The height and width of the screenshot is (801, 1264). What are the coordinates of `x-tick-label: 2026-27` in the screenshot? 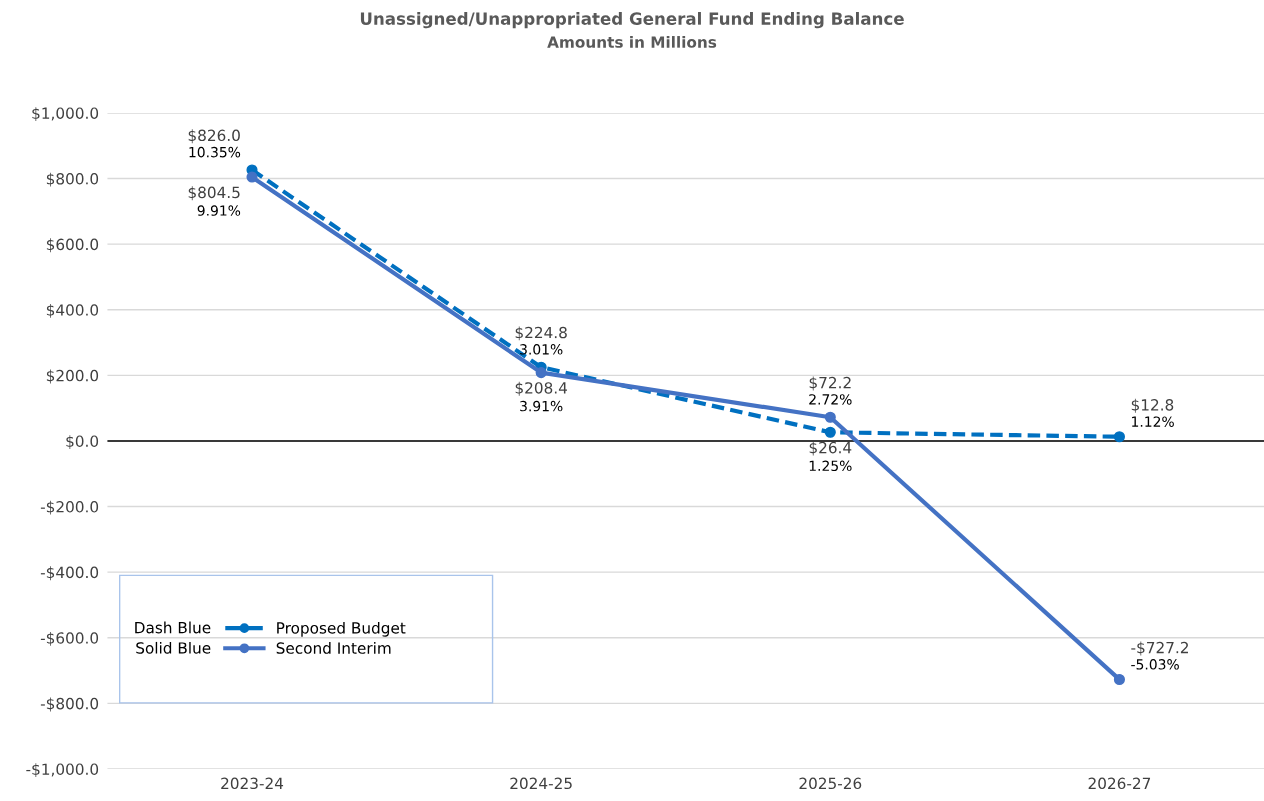 It's located at (1119, 783).